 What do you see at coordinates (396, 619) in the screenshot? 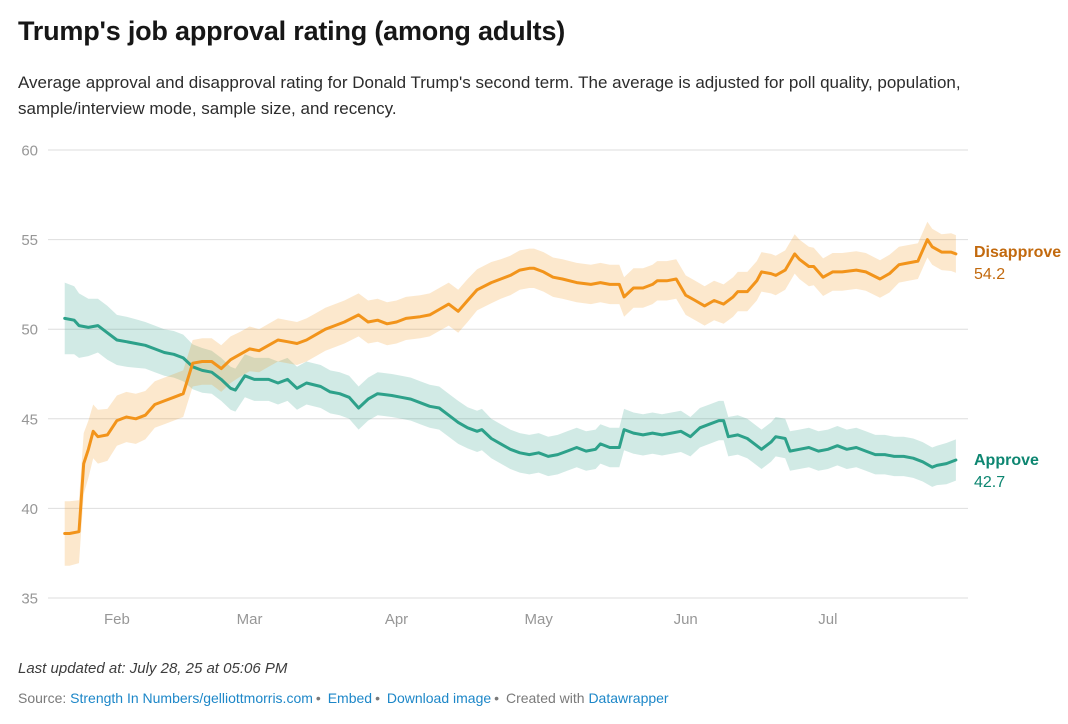
I see `x-tick-label: Apr` at bounding box center [396, 619].